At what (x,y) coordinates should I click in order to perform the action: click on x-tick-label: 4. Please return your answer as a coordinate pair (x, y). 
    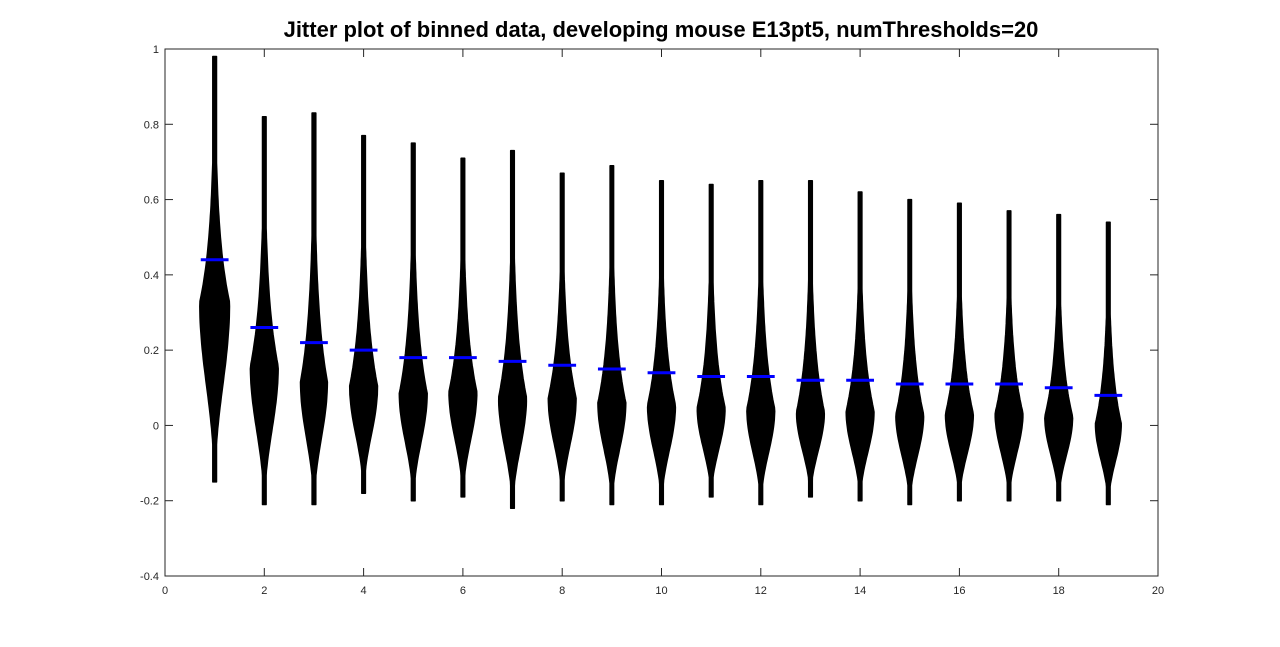
    Looking at the image, I should click on (364, 591).